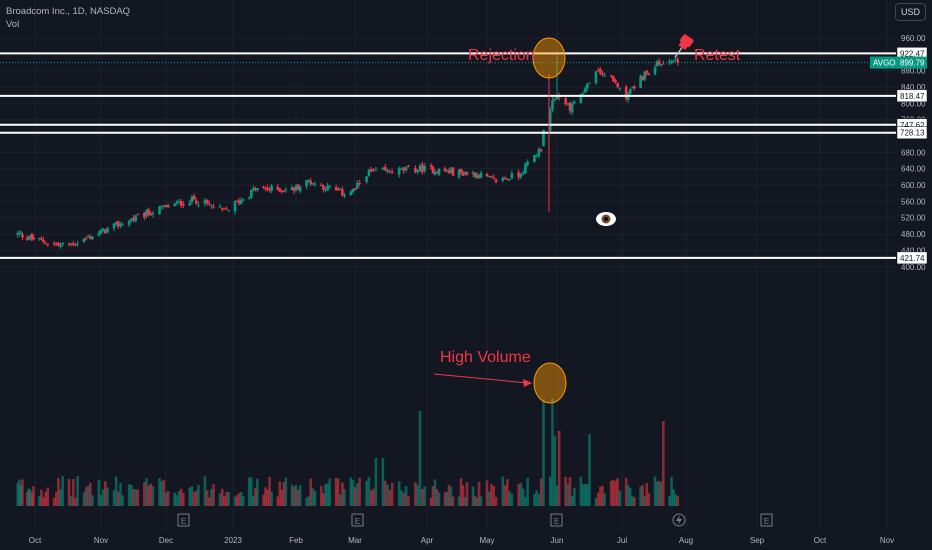  Describe the element at coordinates (68, 11) in the screenshot. I see `symbol-title: Broadcom Inc., 1D, NASDAQ` at that location.